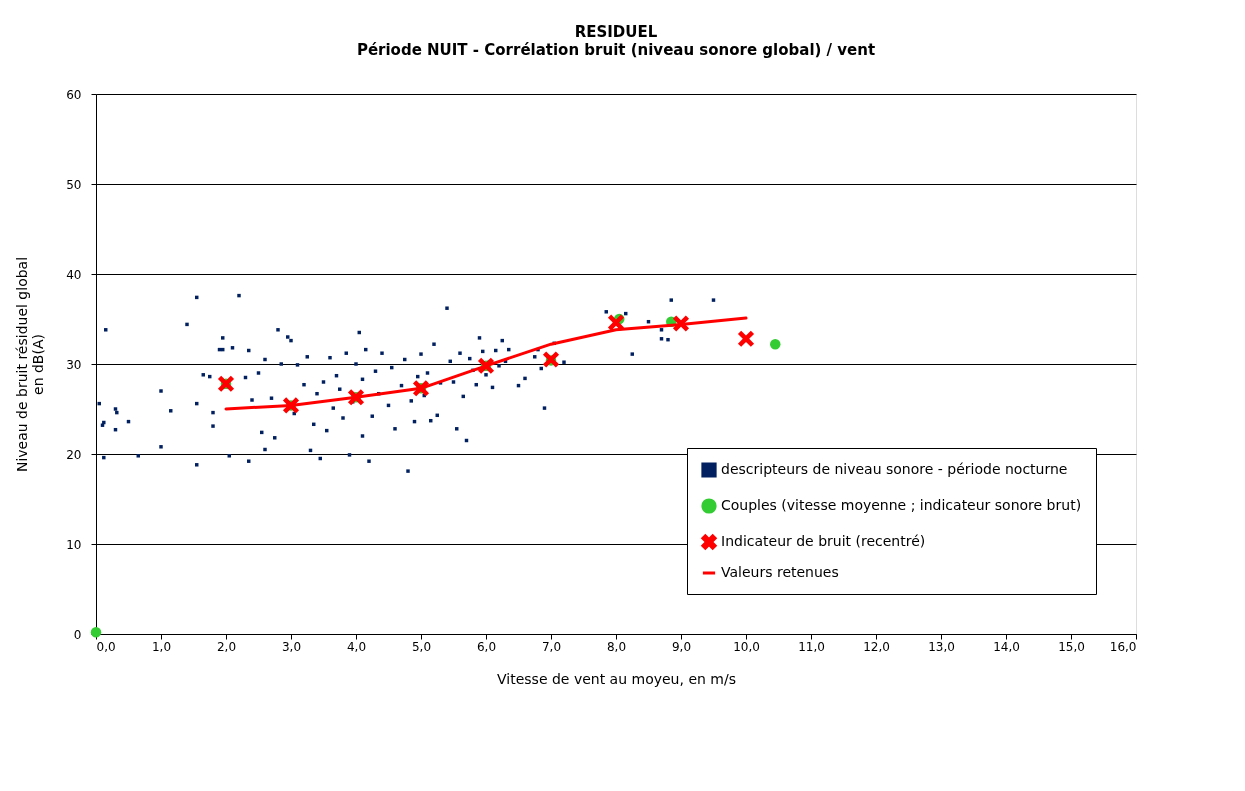 Image resolution: width=1245 pixels, height=791 pixels. Describe the element at coordinates (30, 364) in the screenshot. I see `y-axis-title: Niveau de bruit résiduel global en dB(A)` at that location.